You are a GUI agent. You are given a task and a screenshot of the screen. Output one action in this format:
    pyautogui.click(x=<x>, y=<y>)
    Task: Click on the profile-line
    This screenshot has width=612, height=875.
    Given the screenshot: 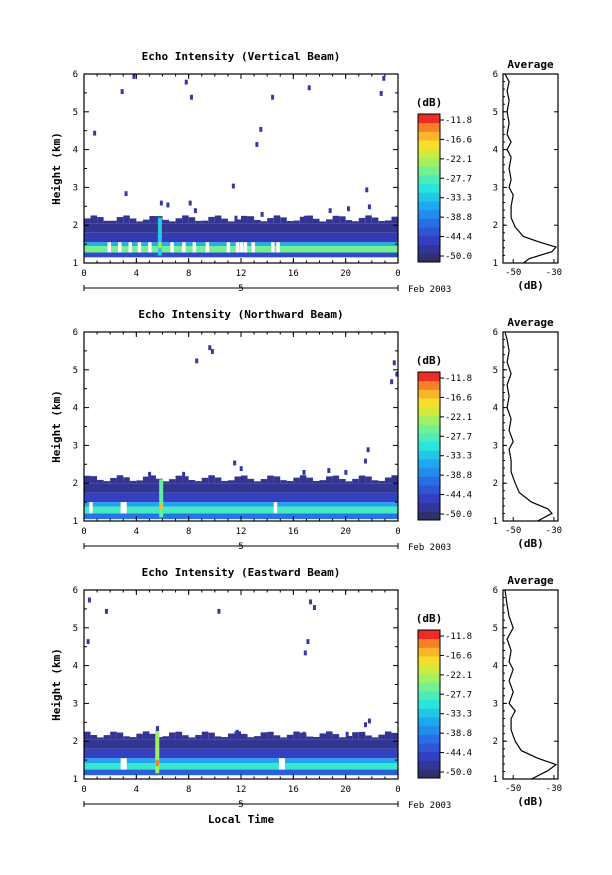 What is the action you would take?
    pyautogui.click(x=528, y=426)
    